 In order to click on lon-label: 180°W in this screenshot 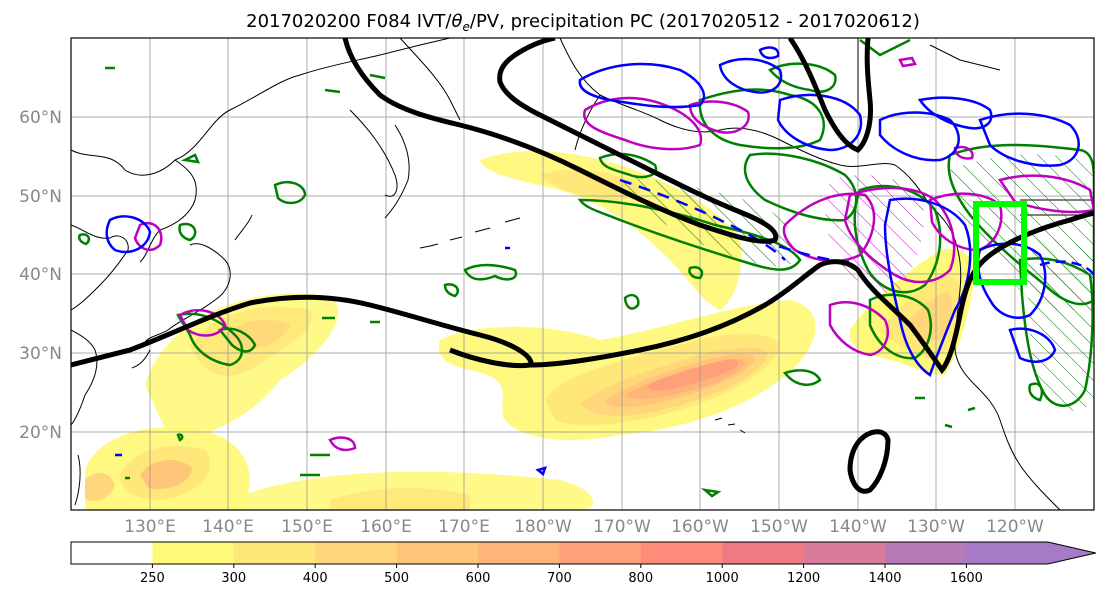, I will do `click(543, 527)`.